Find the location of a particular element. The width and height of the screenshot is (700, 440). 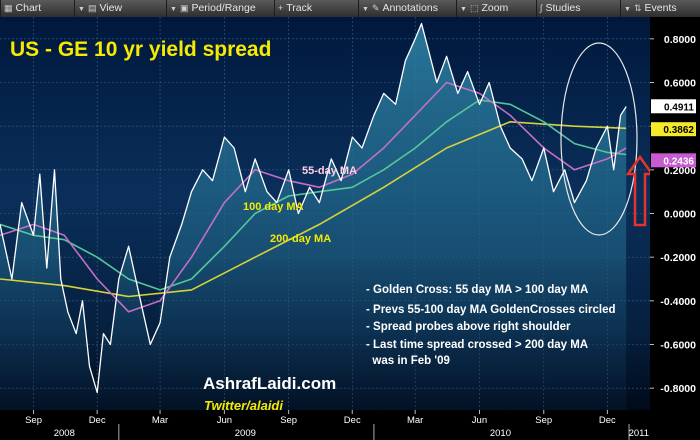

events-menu-button: ▼ ⇅ Events is located at coordinates (660, 8).